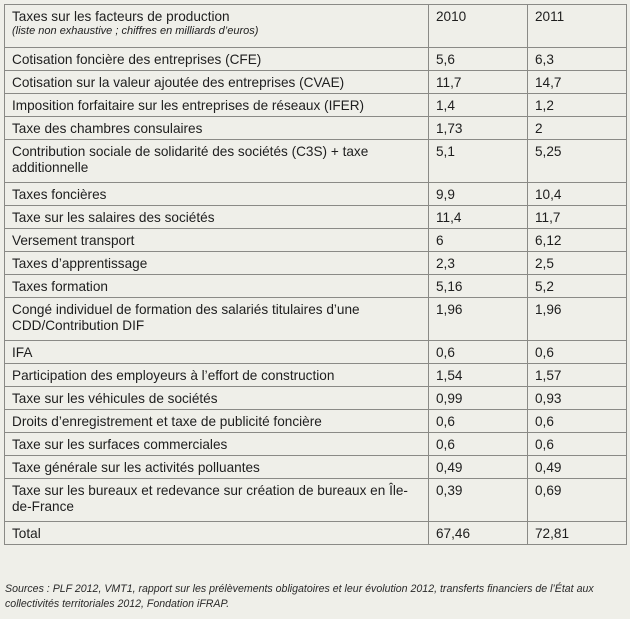  What do you see at coordinates (577, 467) in the screenshot?
I see `value-2011: 0,49` at bounding box center [577, 467].